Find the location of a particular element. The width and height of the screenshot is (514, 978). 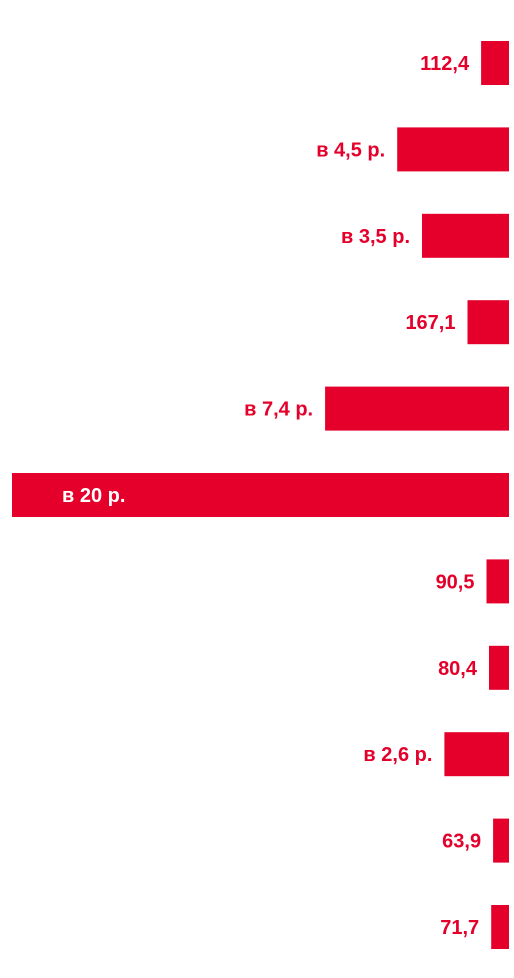

bar-label-10: 63,9 is located at coordinates (461, 842).